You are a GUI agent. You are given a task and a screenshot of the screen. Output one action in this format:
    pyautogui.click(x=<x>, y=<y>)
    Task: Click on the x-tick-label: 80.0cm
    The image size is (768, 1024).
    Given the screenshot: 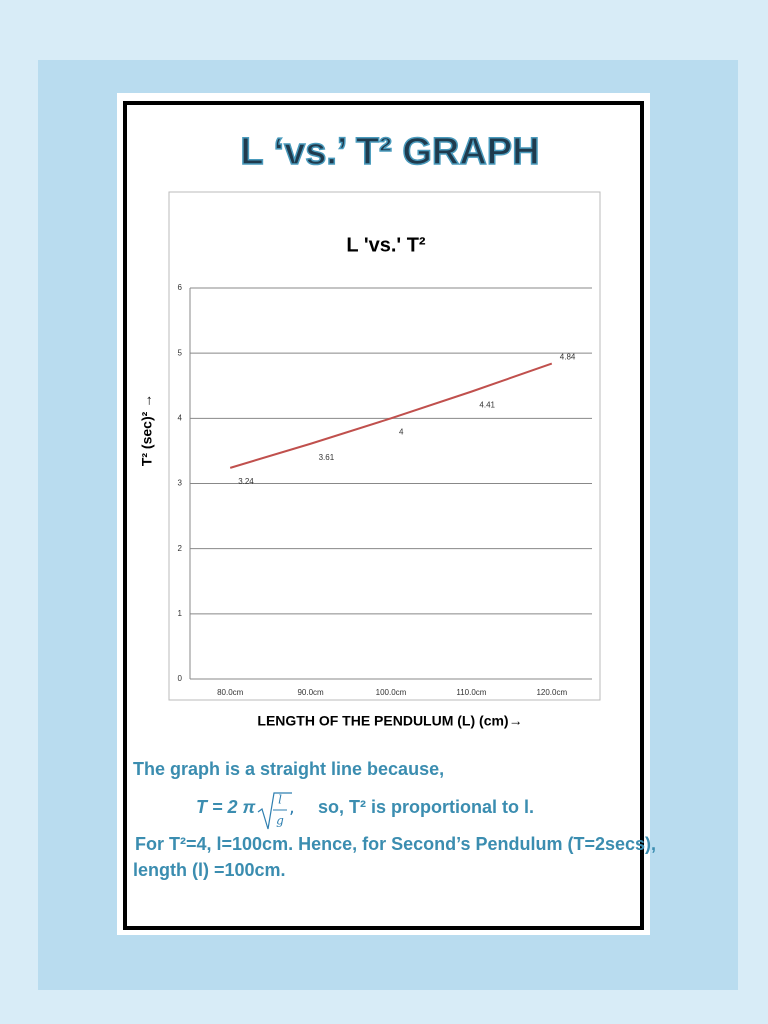 What is the action you would take?
    pyautogui.click(x=230, y=692)
    